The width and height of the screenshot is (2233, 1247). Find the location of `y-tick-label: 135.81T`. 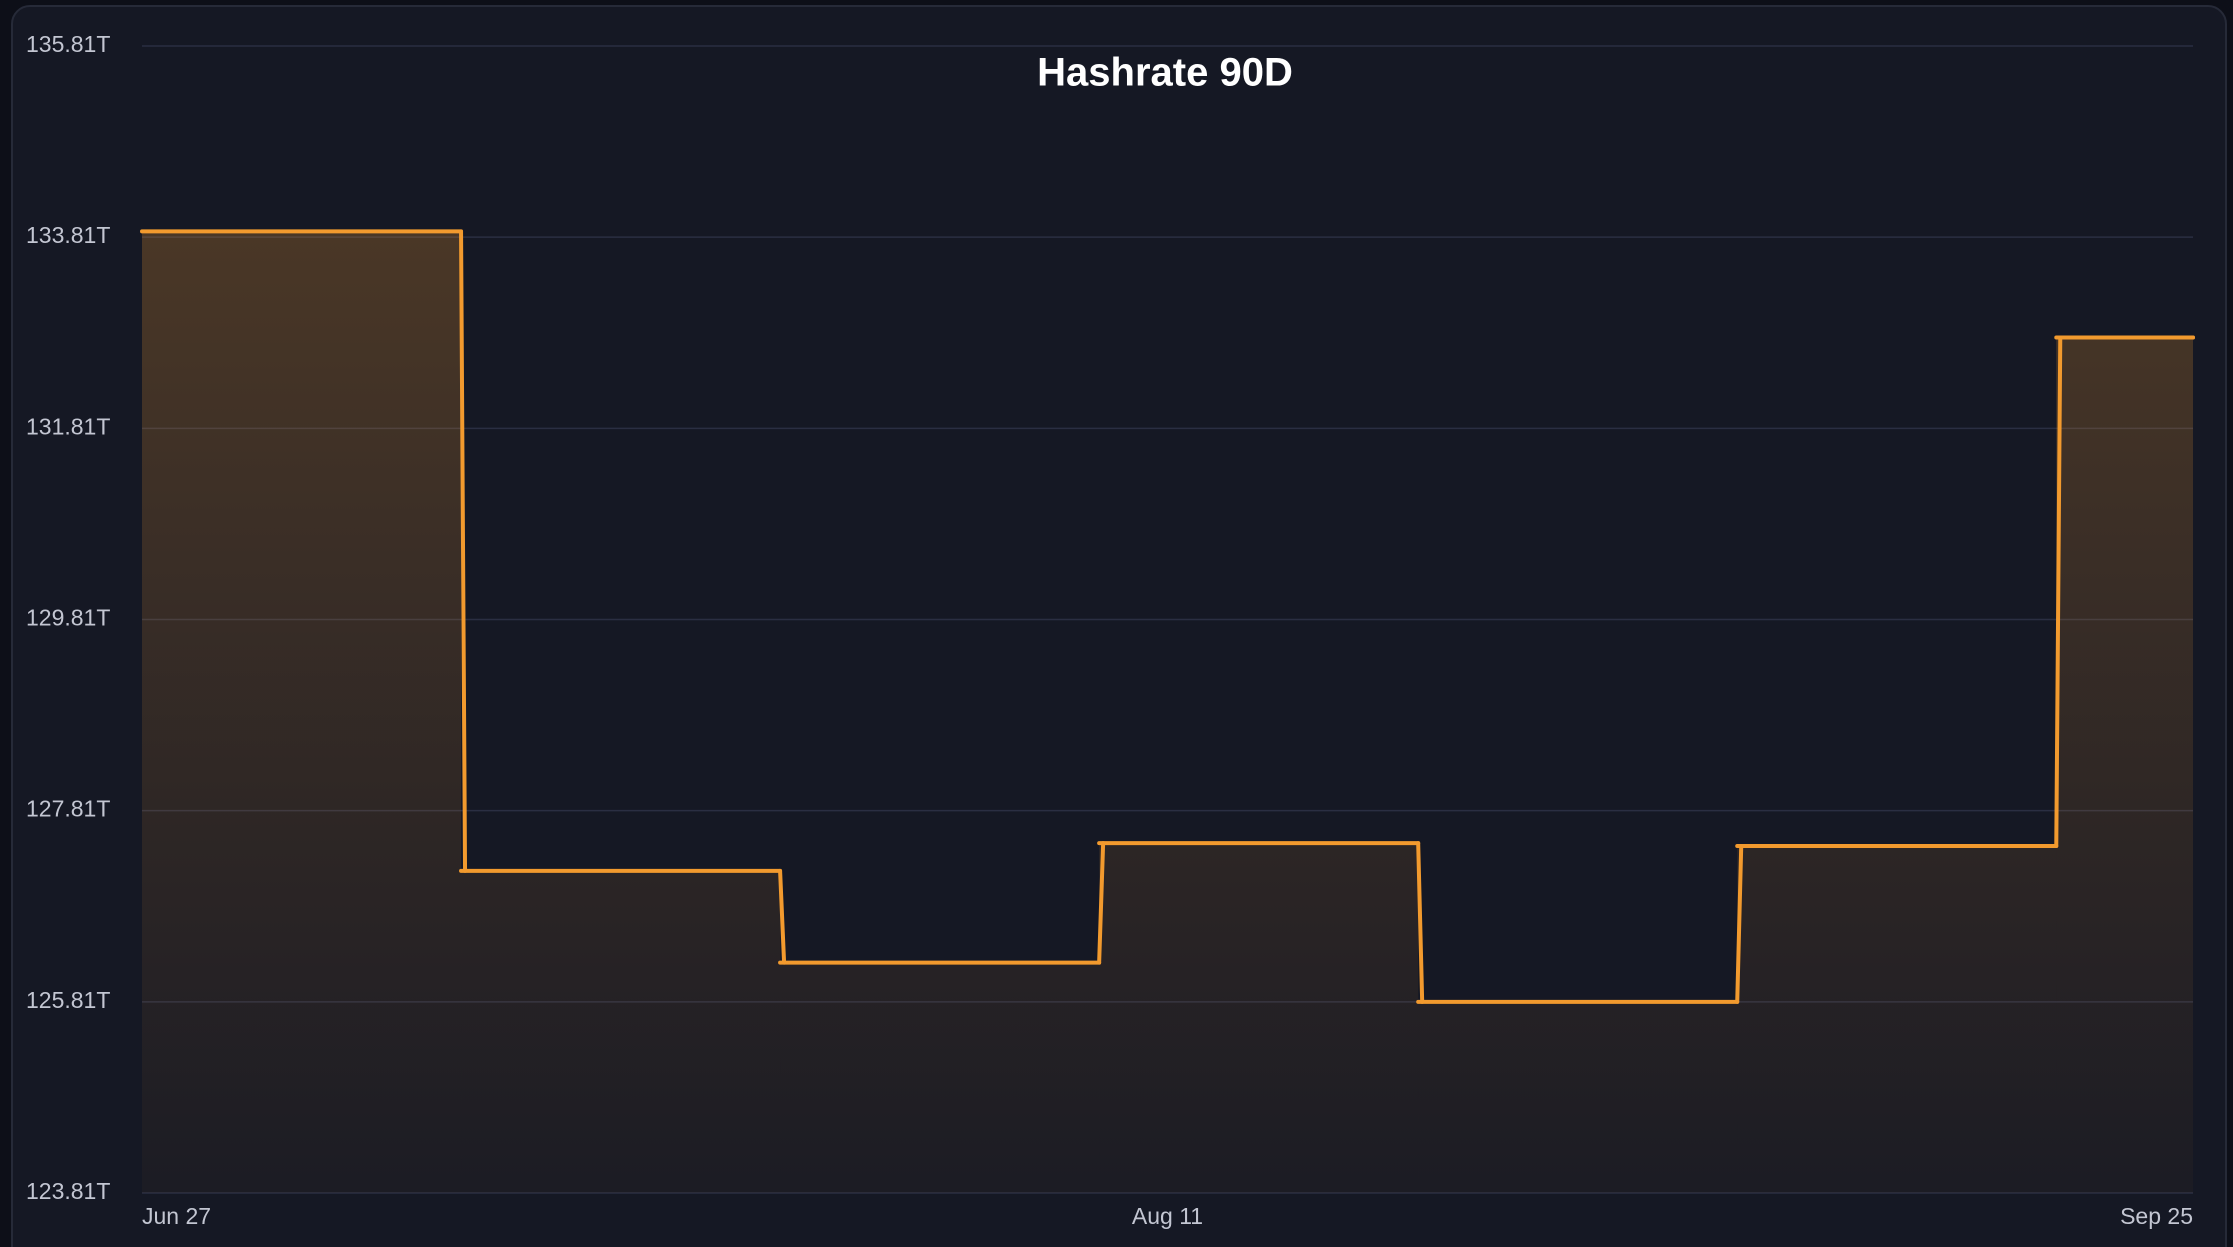

y-tick-label: 135.81T is located at coordinates (68, 44).